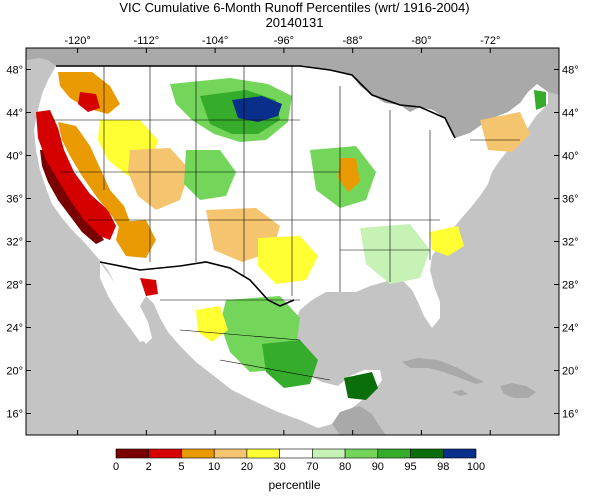 The image size is (589, 496). Describe the element at coordinates (460, 393) in the screenshot. I see `jamaica-land` at that location.